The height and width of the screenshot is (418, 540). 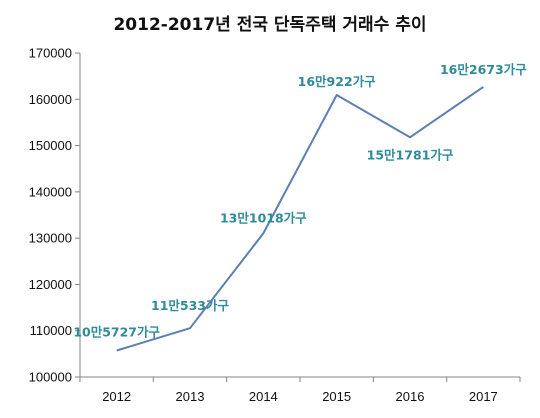 I want to click on y-tick-label: 120000, so click(x=50, y=284).